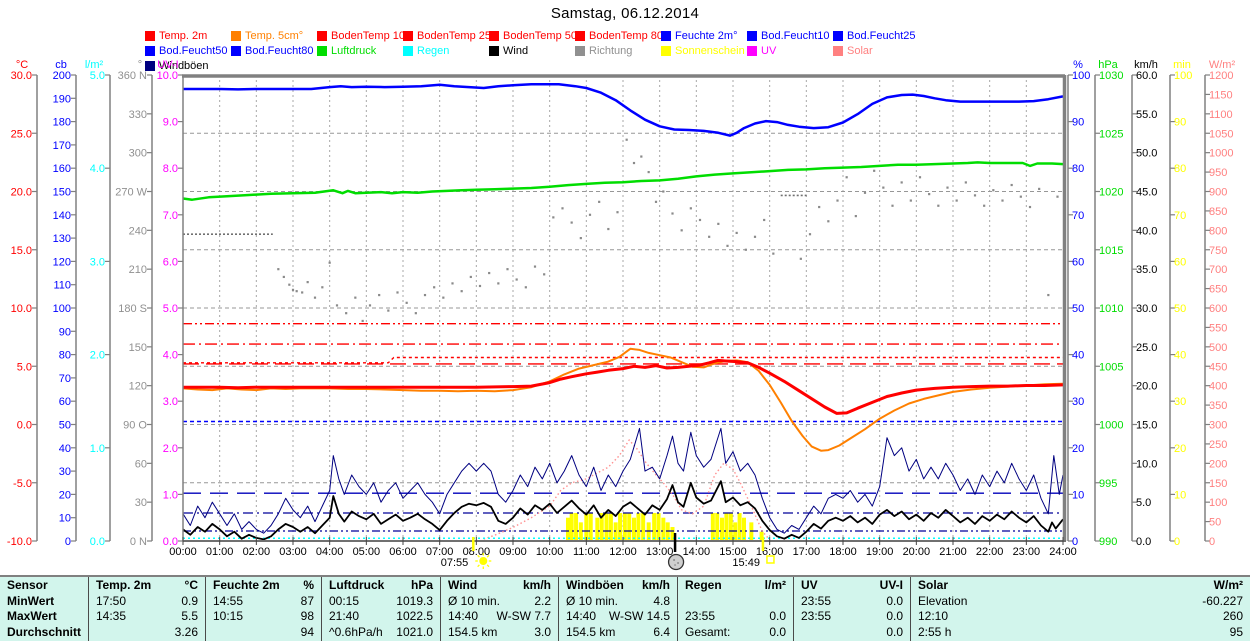  I want to click on svg-text: 30, so click(141, 503).